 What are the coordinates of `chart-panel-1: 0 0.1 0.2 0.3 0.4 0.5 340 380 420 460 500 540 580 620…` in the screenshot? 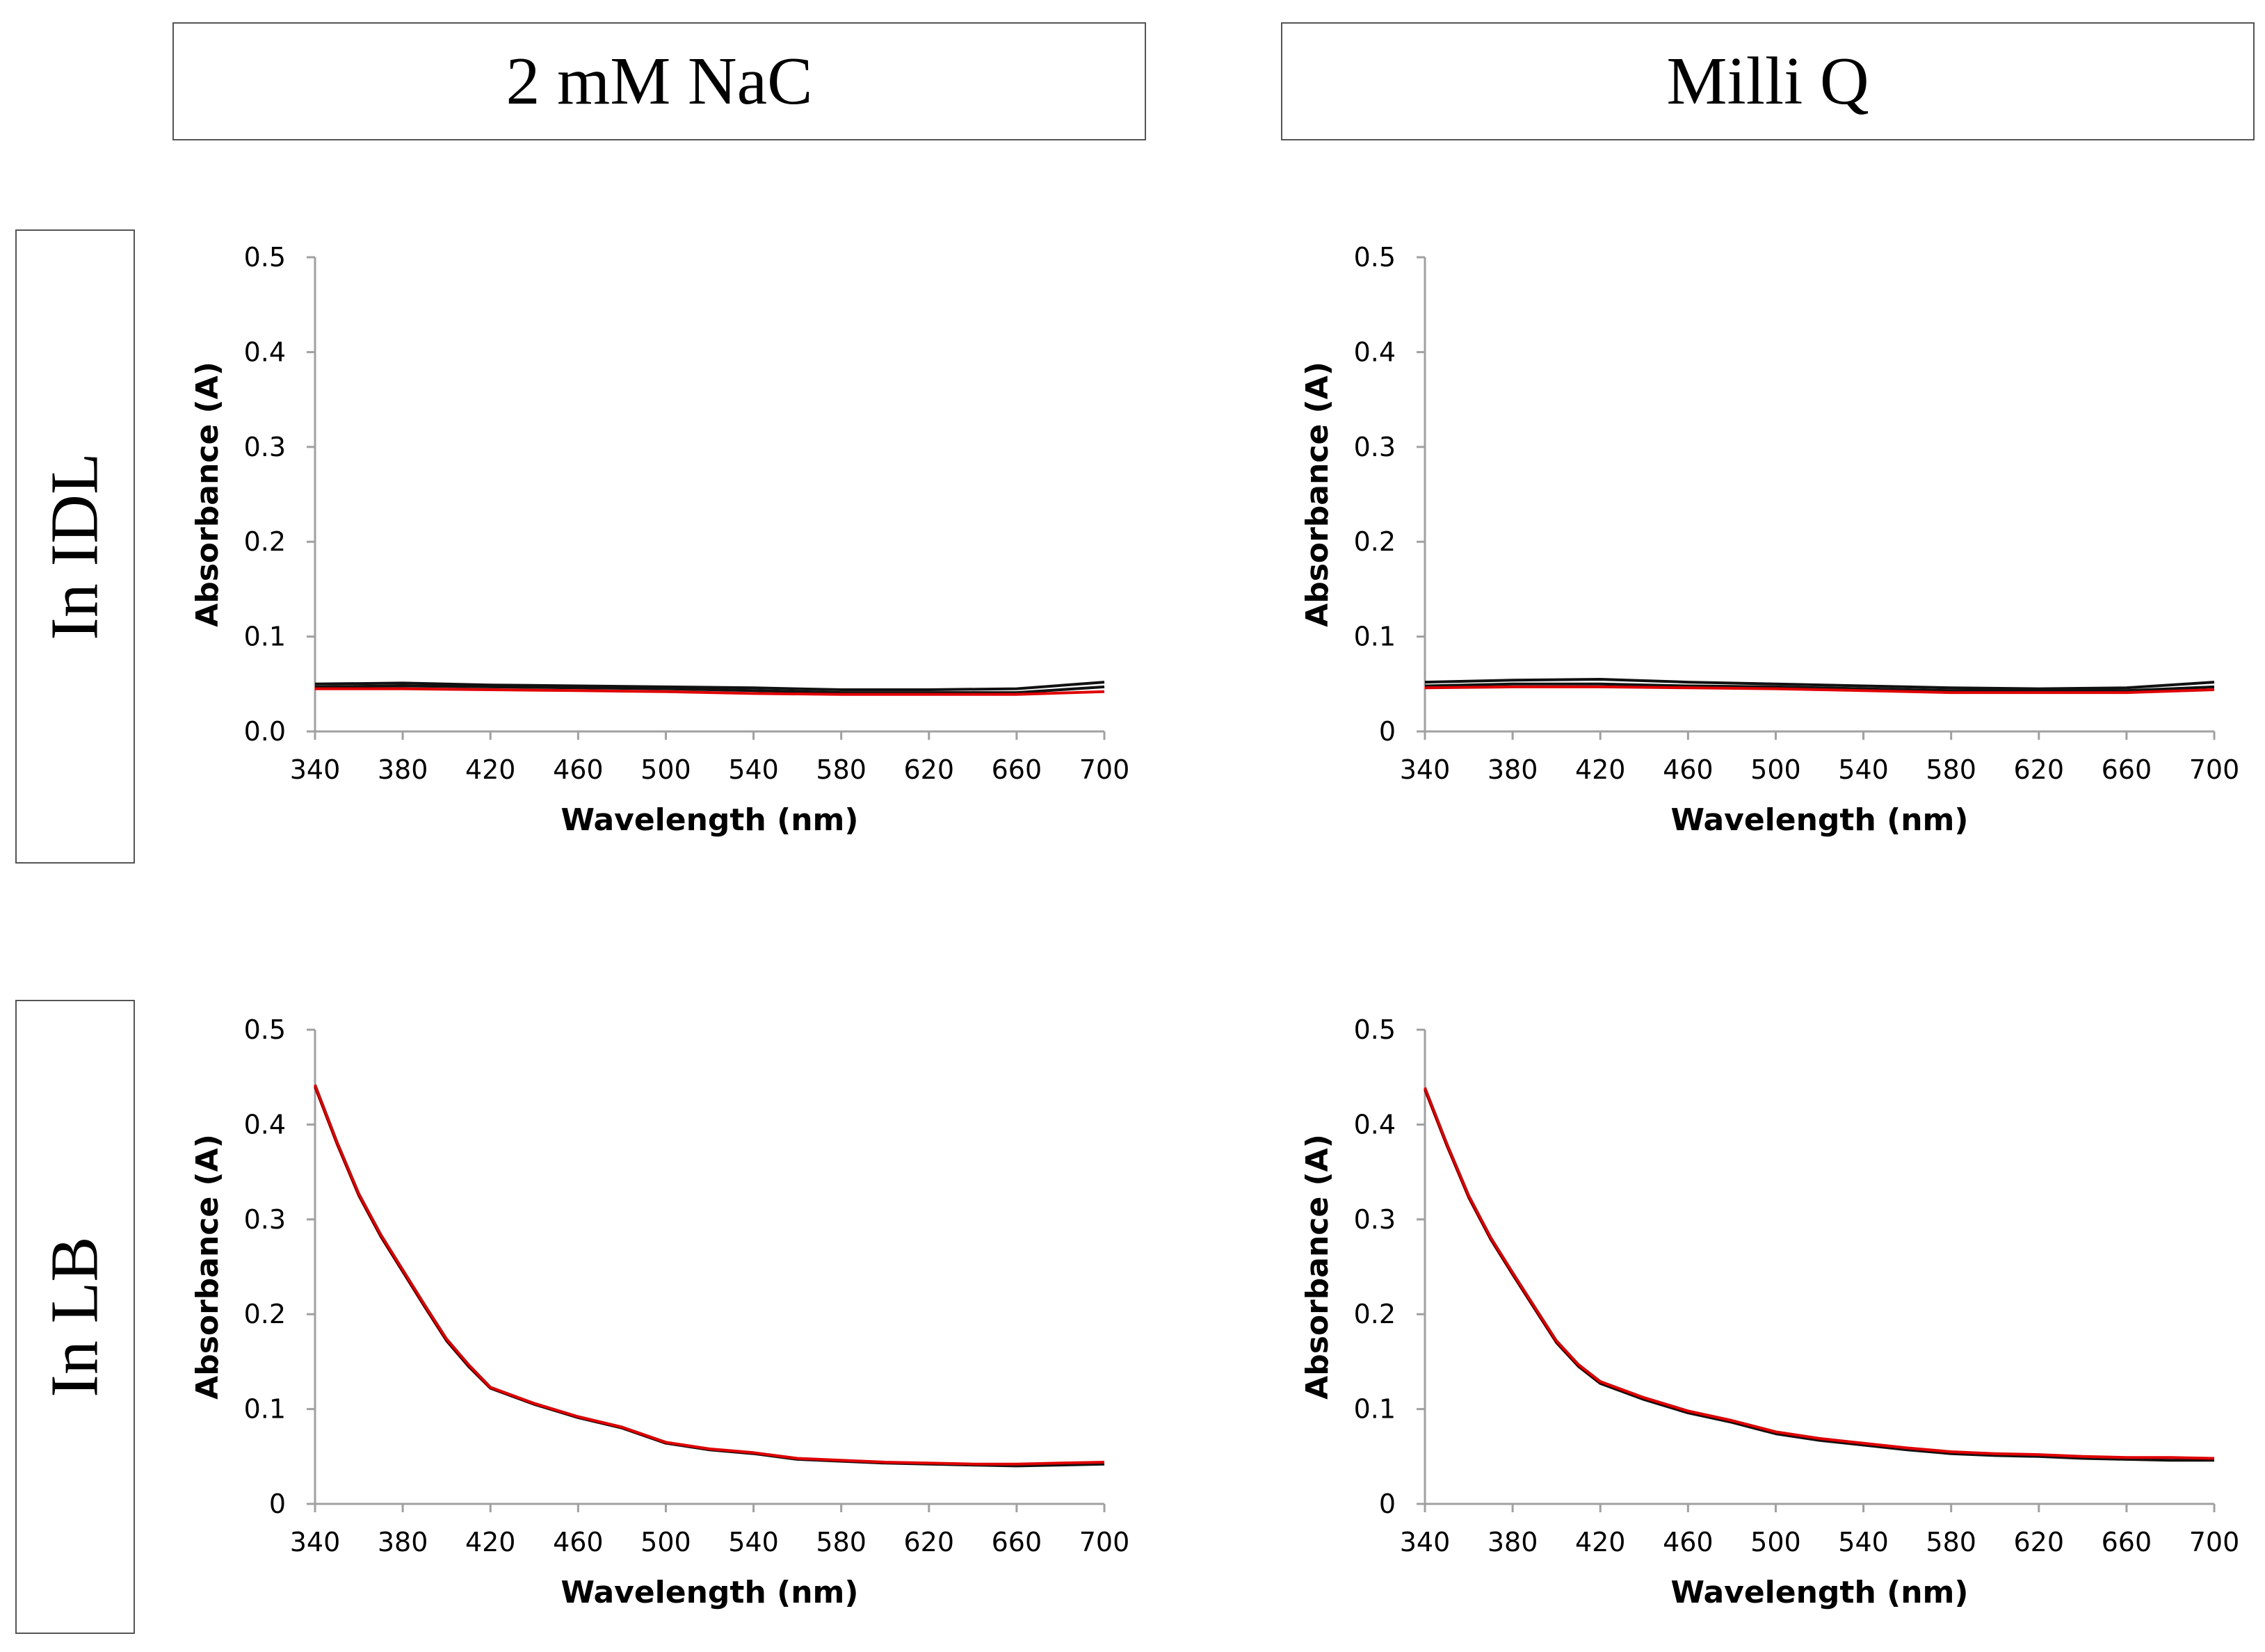 It's located at (1769, 540).